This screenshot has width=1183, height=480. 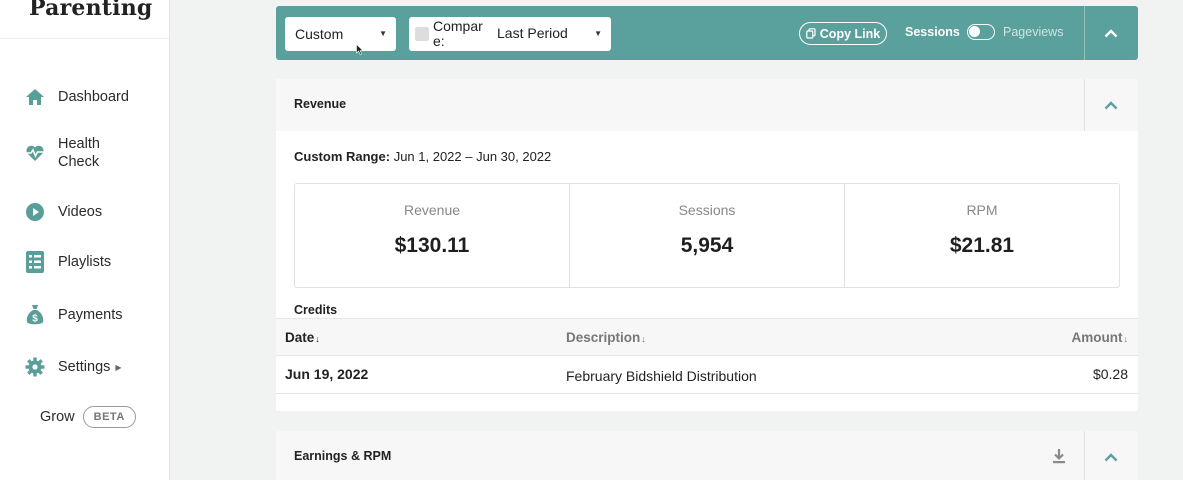 What do you see at coordinates (342, 156) in the screenshot?
I see `range-label: Custom Range:` at bounding box center [342, 156].